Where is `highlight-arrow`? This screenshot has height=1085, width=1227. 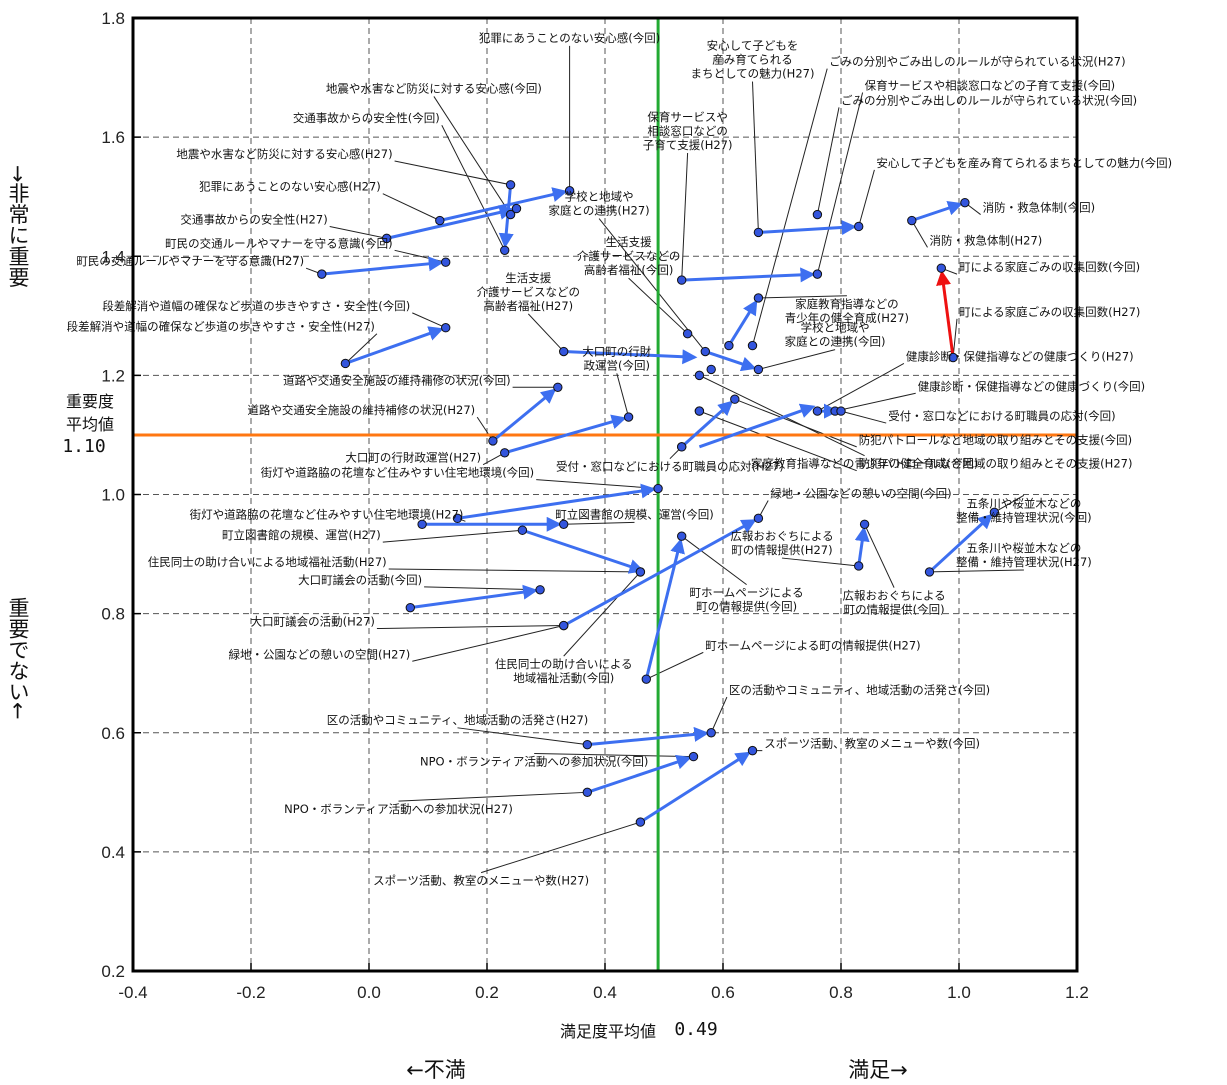 highlight-arrow is located at coordinates (945, 314).